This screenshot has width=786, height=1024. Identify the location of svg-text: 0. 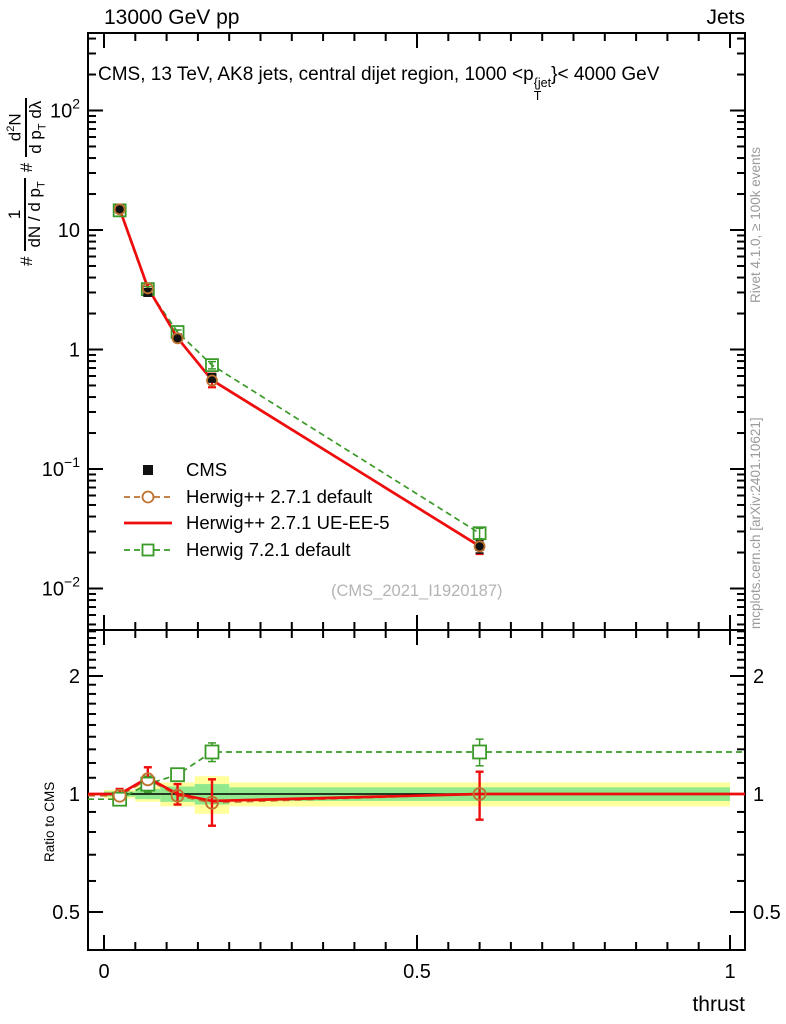
(103, 972).